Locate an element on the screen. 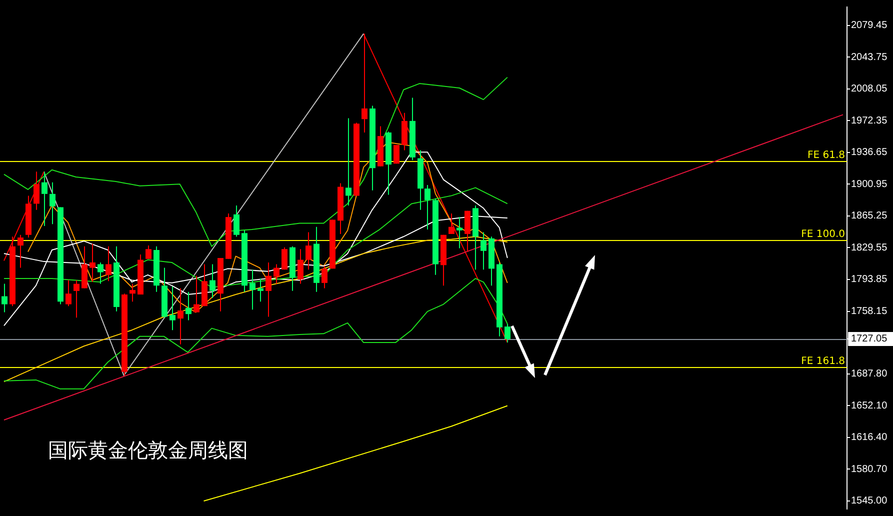  y-tick-label: 1900.95 is located at coordinates (869, 184).